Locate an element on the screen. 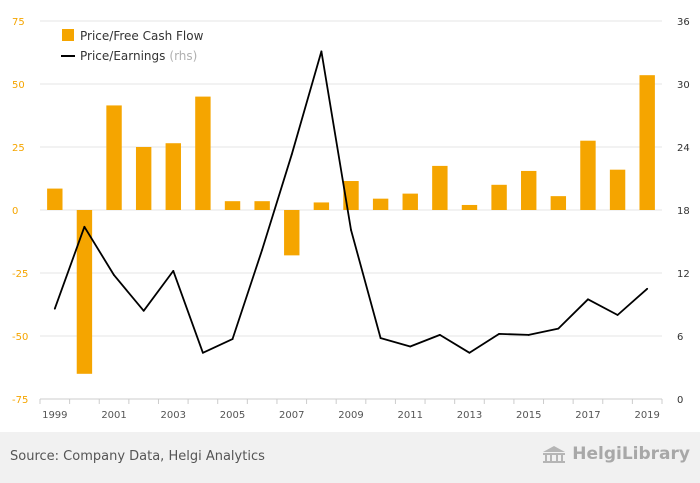 Image resolution: width=700 pixels, height=483 pixels. line-point-2008 is located at coordinates (321, 51).